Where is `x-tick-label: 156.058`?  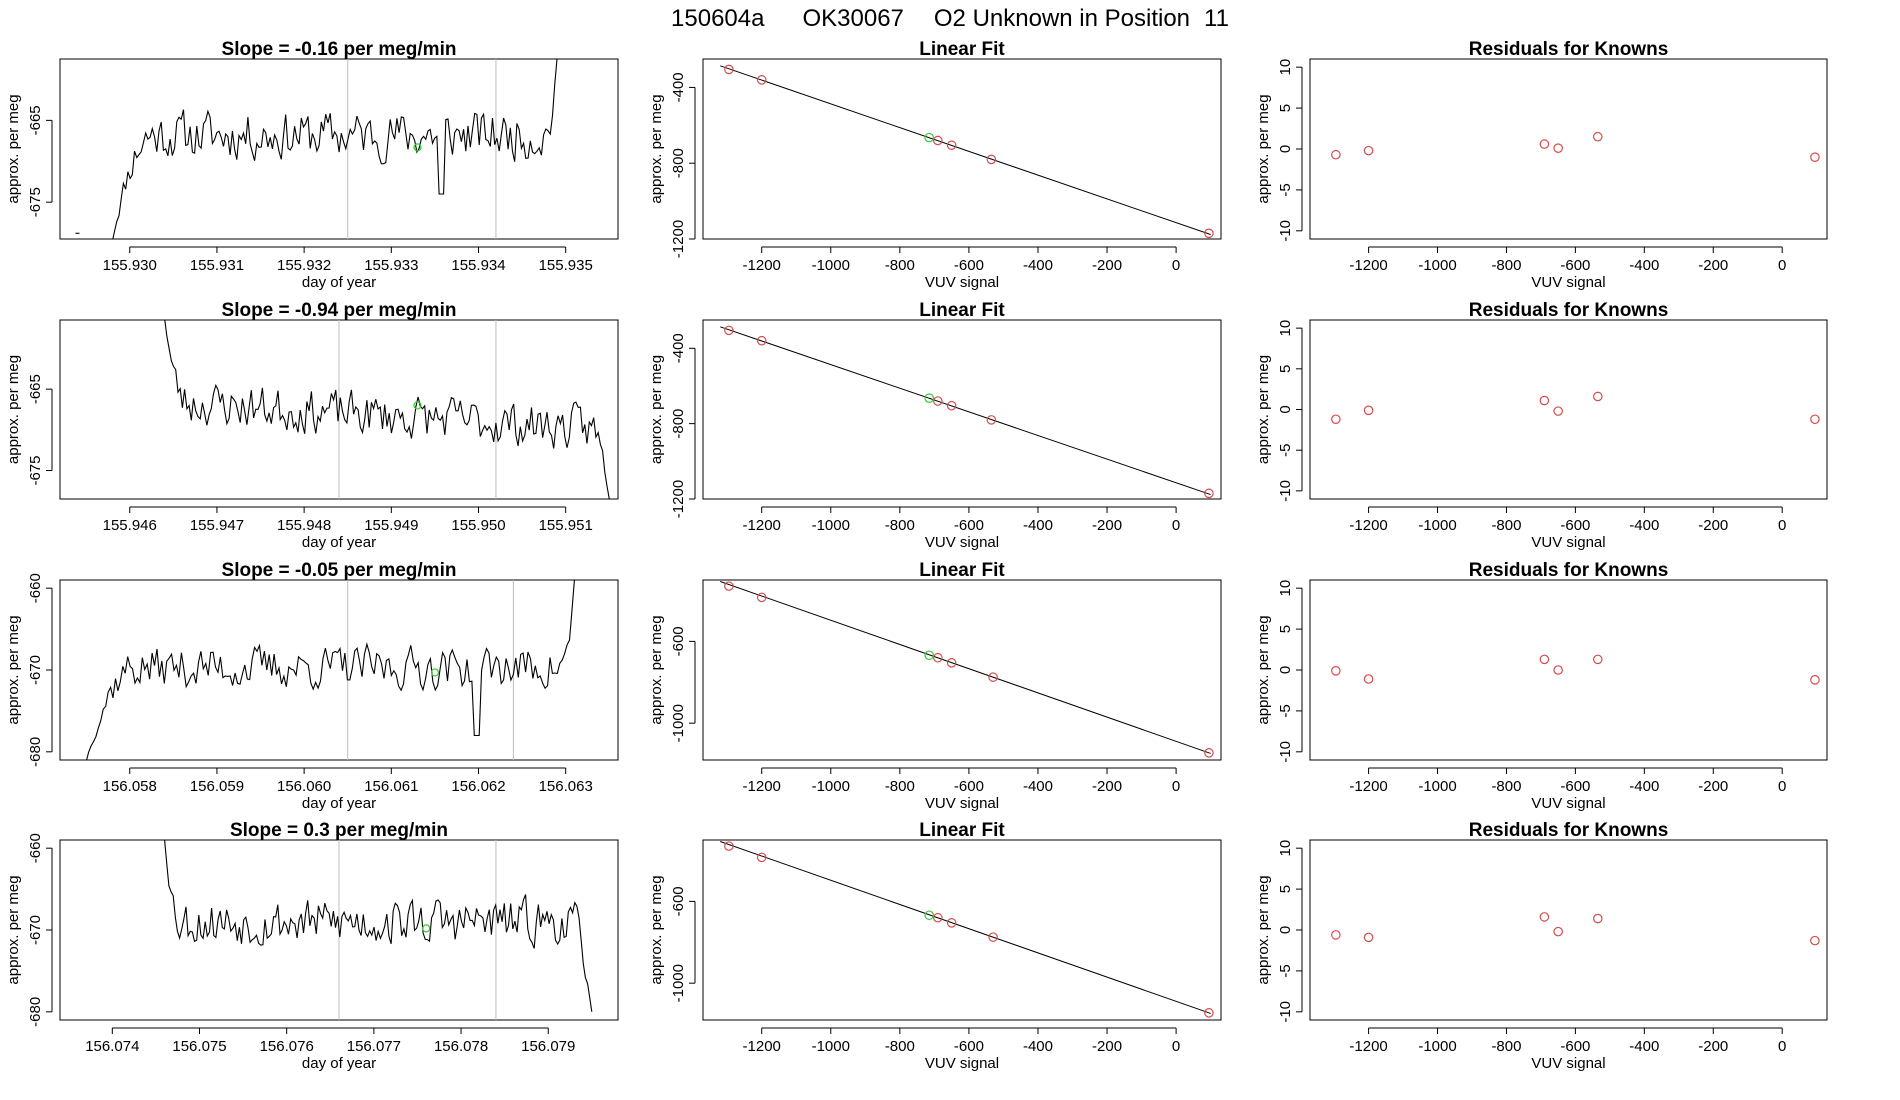
x-tick-label: 156.058 is located at coordinates (130, 786).